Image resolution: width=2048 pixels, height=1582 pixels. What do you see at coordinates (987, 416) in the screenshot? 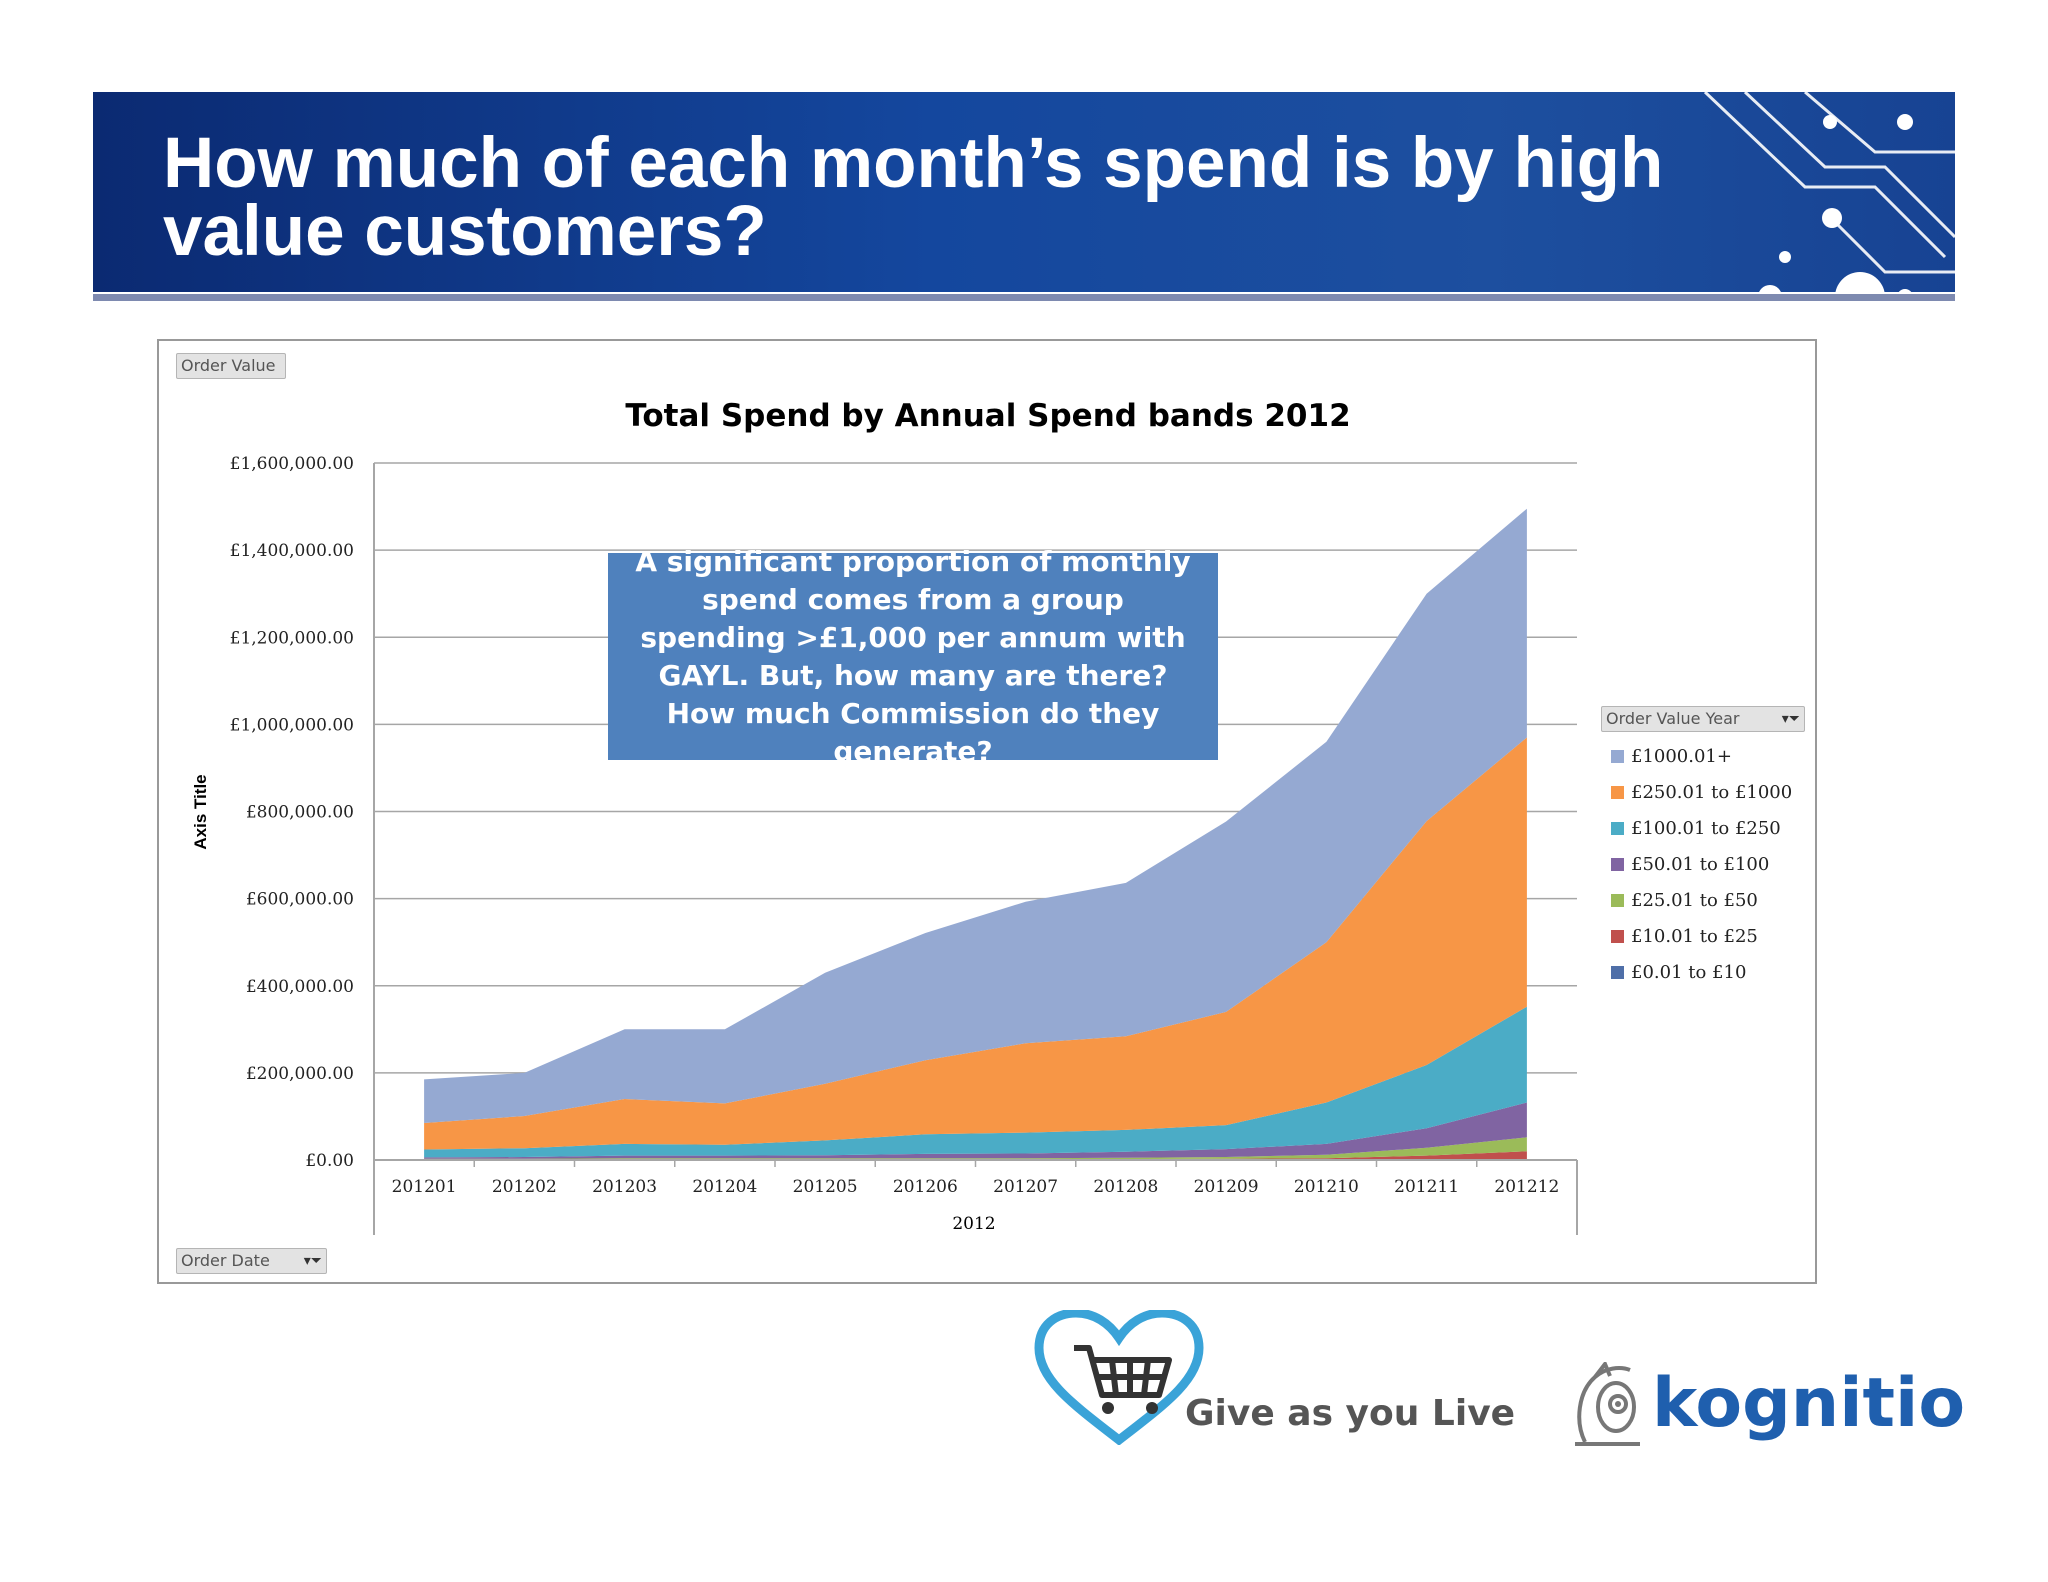
I see `chart-title: Total Spend by Annual Spend bands 2012` at bounding box center [987, 416].